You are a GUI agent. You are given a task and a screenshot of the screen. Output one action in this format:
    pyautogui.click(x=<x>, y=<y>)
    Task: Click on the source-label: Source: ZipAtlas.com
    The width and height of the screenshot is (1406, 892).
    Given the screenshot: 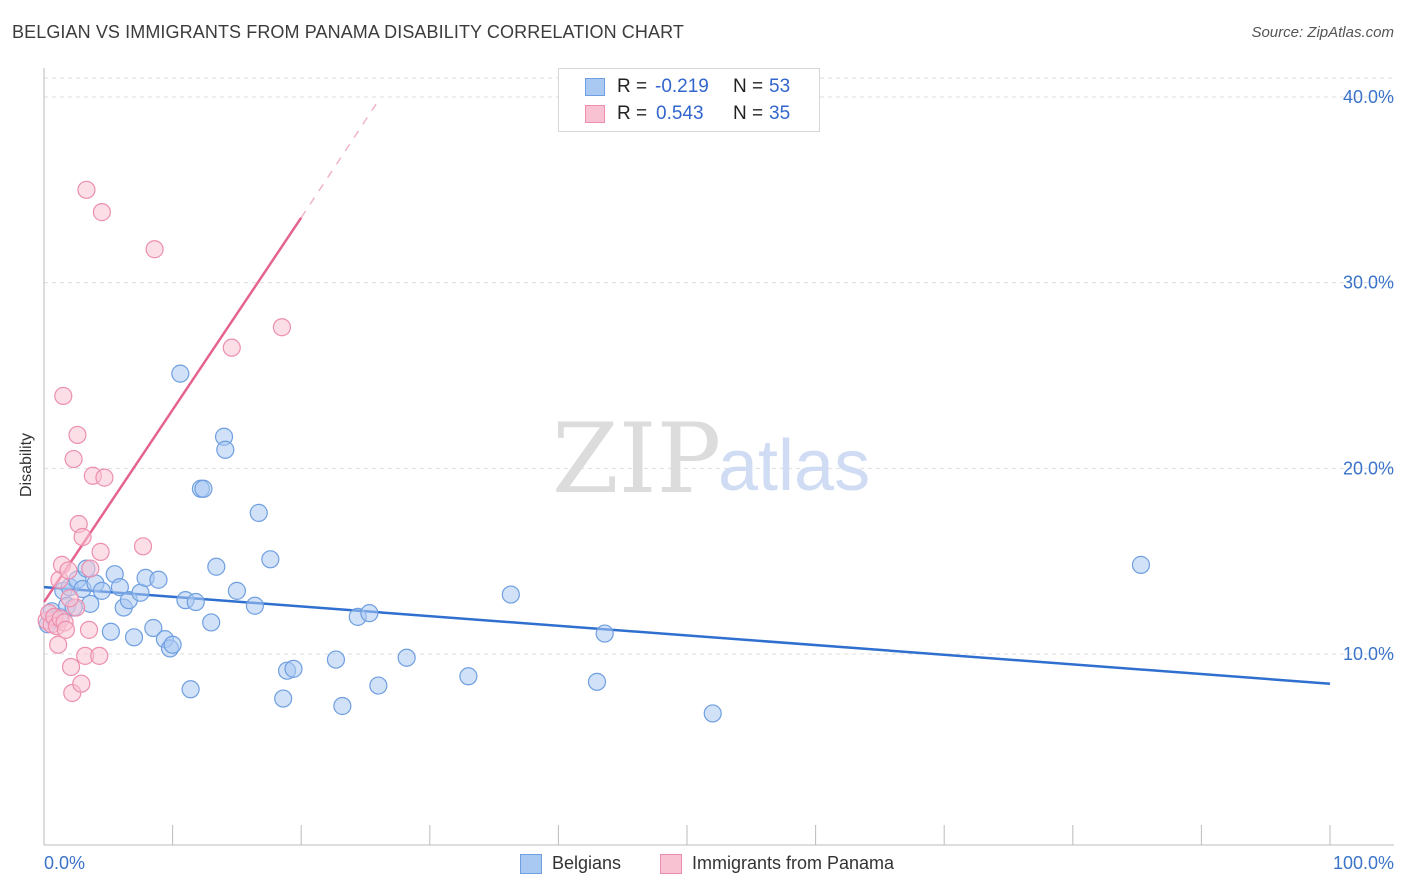 What is the action you would take?
    pyautogui.click(x=1322, y=32)
    